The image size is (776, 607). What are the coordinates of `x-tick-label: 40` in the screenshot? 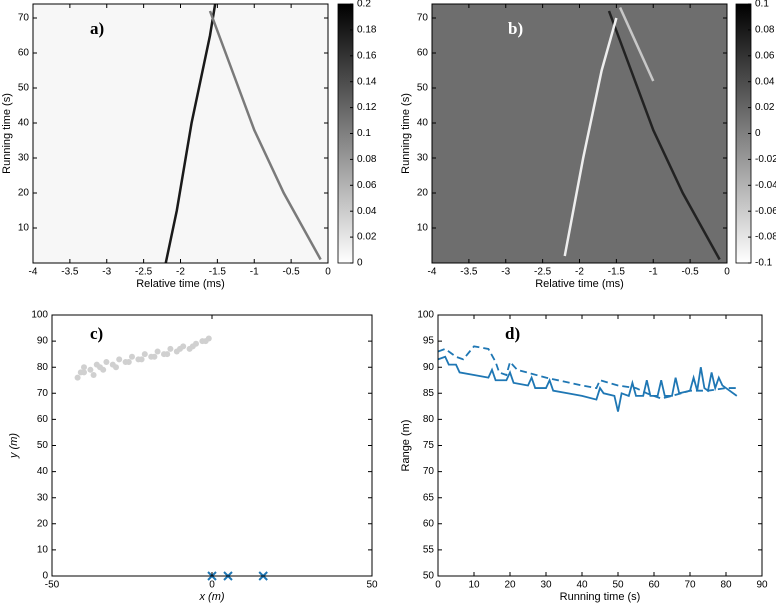 It's located at (582, 585).